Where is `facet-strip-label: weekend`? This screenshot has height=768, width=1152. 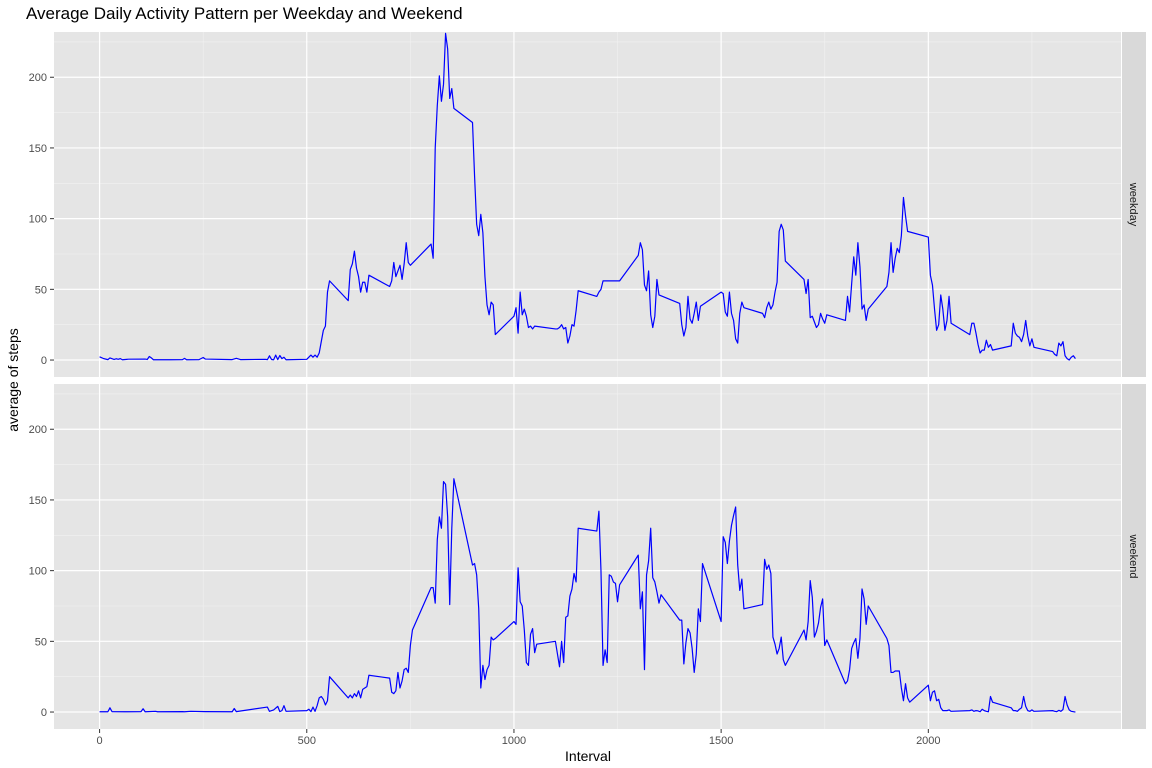 facet-strip-label: weekend is located at coordinates (1133, 555).